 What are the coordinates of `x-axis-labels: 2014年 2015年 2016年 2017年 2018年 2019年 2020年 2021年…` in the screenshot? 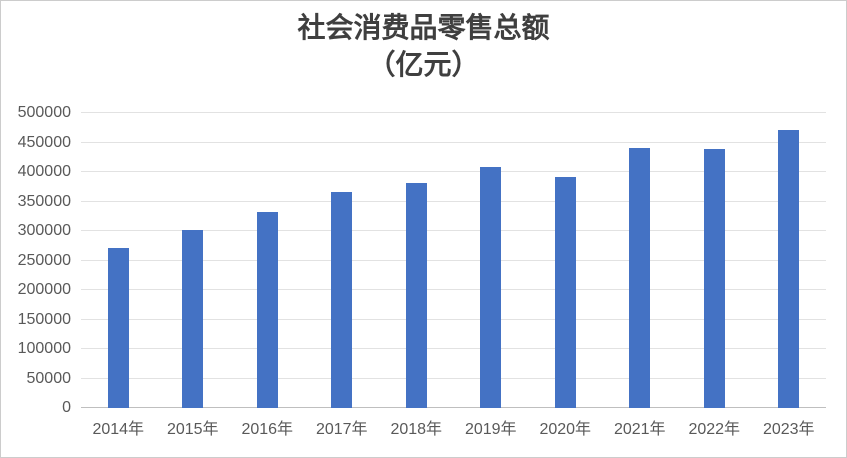 It's located at (453, 427).